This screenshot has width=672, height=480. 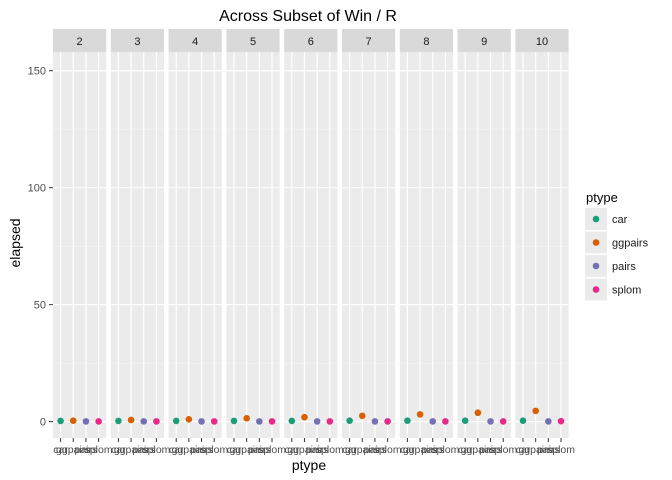 I want to click on legend-label: pairs, so click(x=624, y=267).